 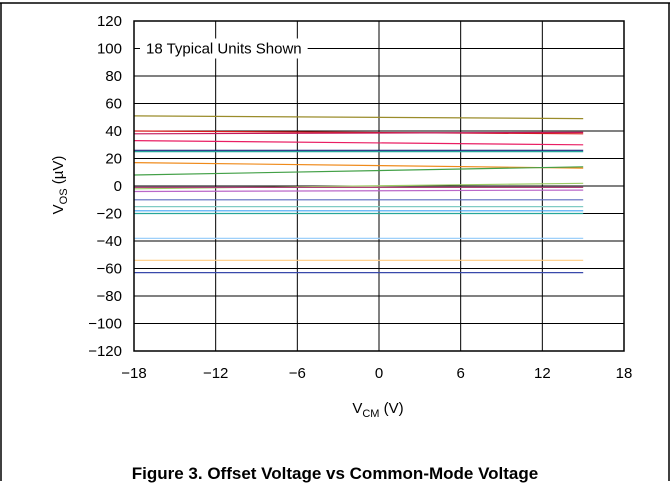 I want to click on y-tick-label: −100, so click(x=105, y=324).